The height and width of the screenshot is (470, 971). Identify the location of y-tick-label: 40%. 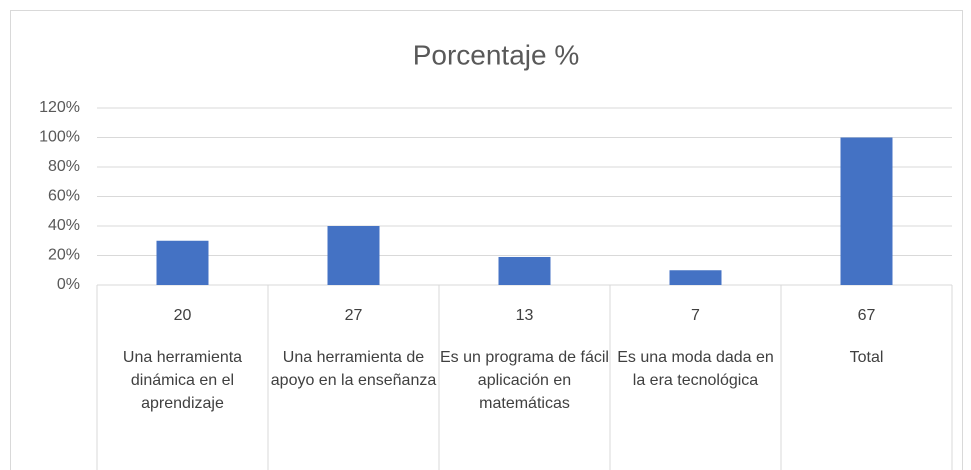
(64, 225).